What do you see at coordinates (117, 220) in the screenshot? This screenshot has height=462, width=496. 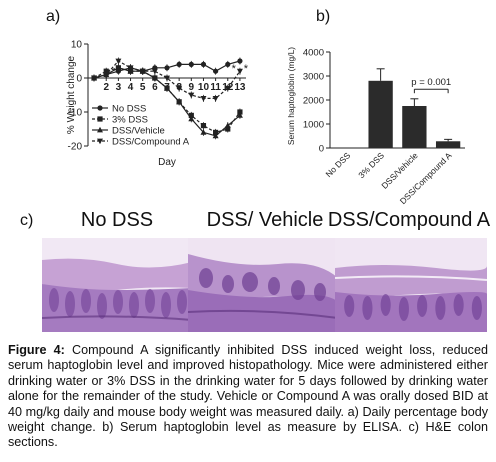 I see `histology-title-no-dss: No DSS` at bounding box center [117, 220].